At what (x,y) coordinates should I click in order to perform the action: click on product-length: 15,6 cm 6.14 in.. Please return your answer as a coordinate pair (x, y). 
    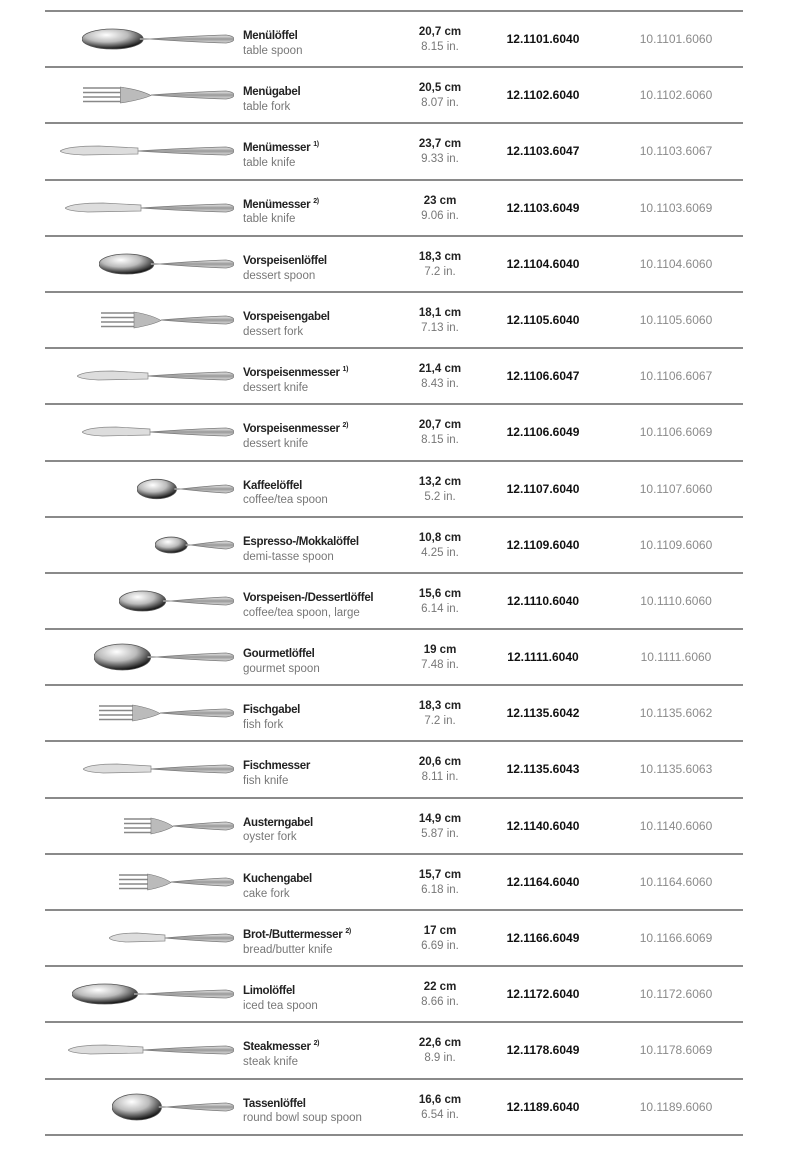
    Looking at the image, I should click on (440, 602).